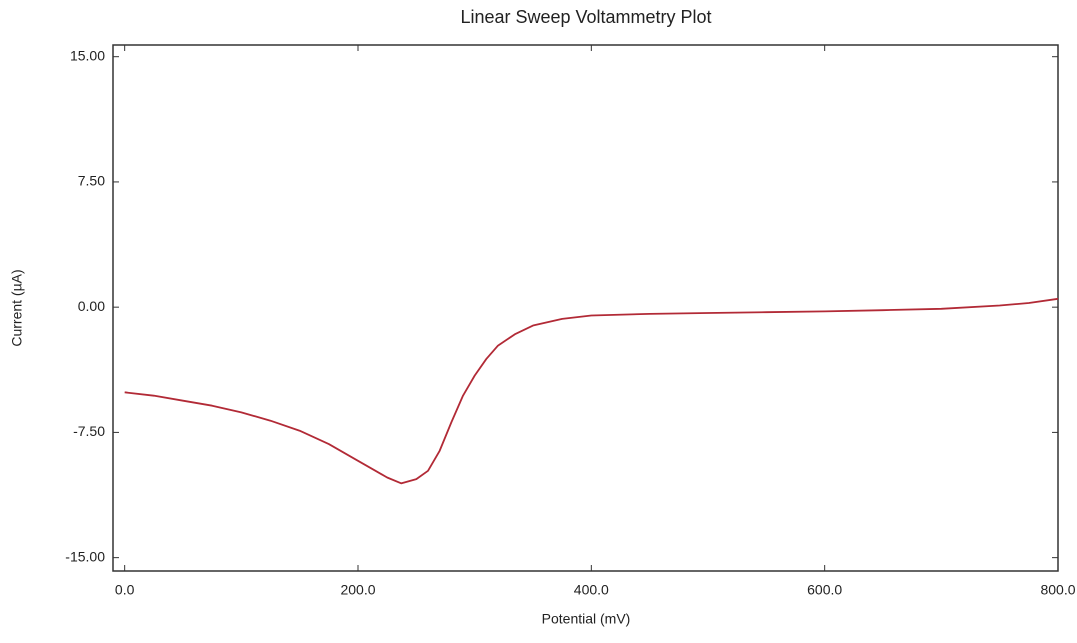 The height and width of the screenshot is (643, 1077). What do you see at coordinates (89, 431) in the screenshot?
I see `y-tick-label: -7.50` at bounding box center [89, 431].